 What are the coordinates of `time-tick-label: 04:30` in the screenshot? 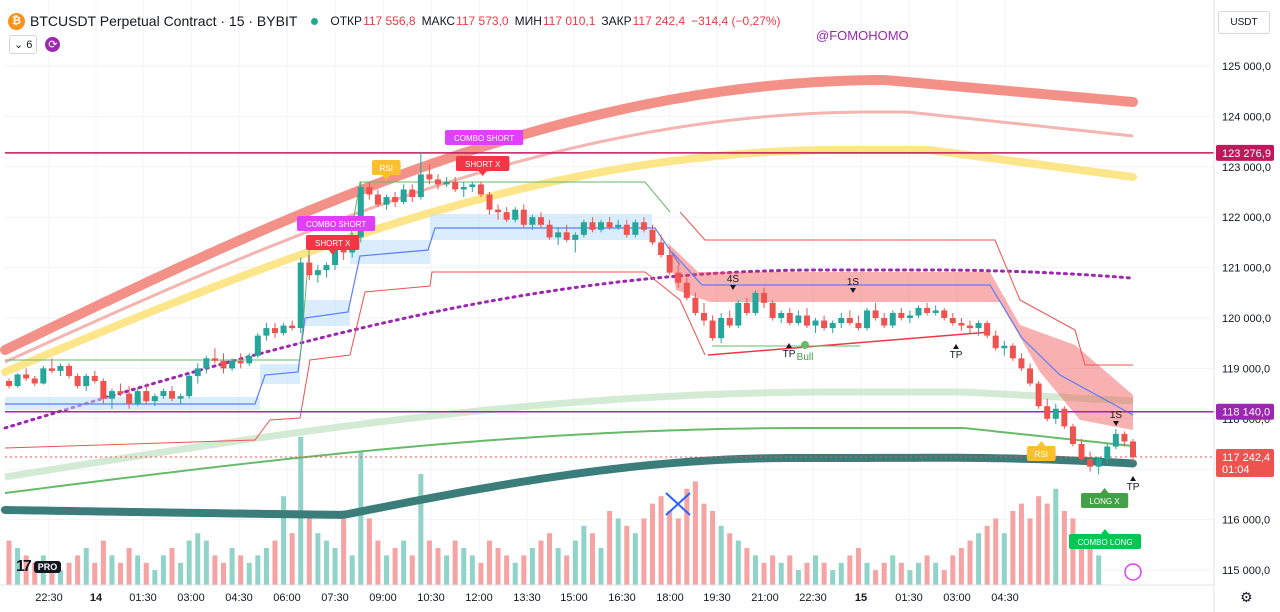 It's located at (1005, 598).